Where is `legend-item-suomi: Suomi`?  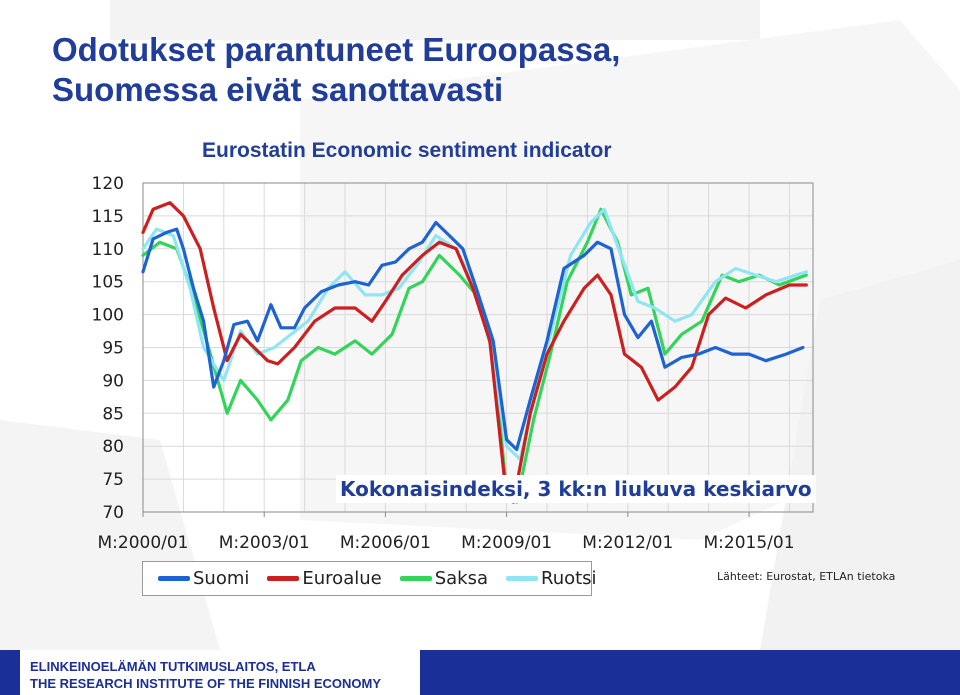
legend-item-suomi: Suomi is located at coordinates (203, 578).